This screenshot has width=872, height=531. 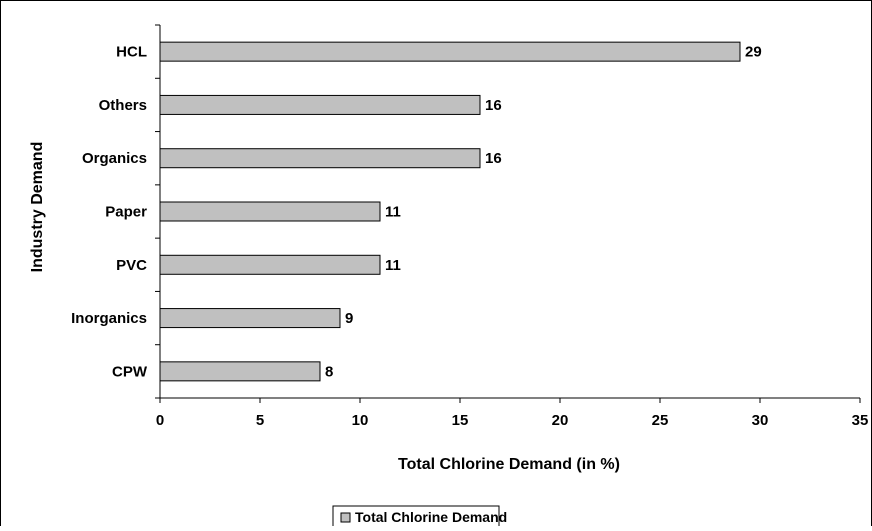 I want to click on category-label: Organics, so click(x=114, y=158).